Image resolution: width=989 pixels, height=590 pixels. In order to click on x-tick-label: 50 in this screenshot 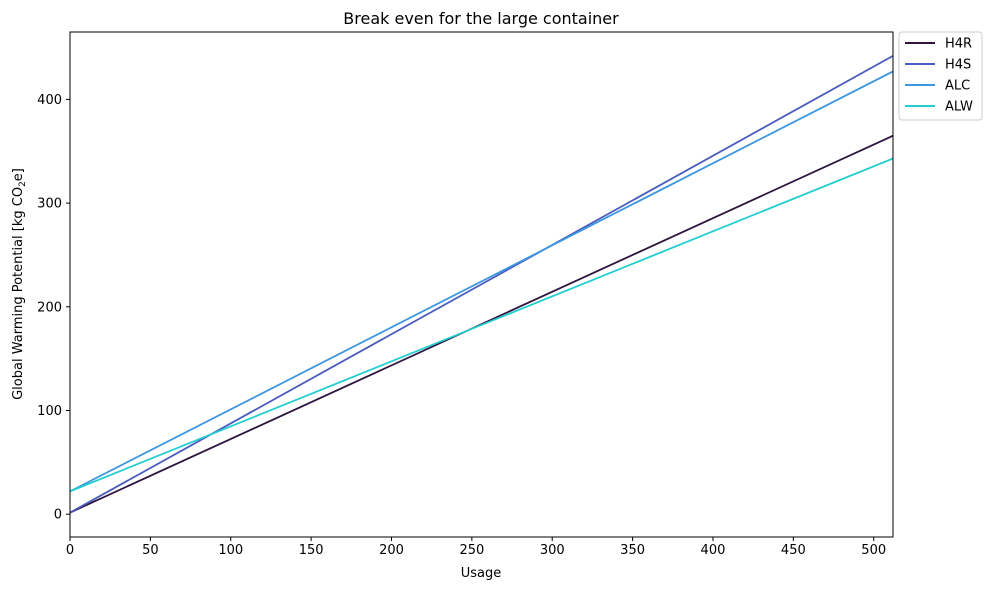, I will do `click(150, 550)`.